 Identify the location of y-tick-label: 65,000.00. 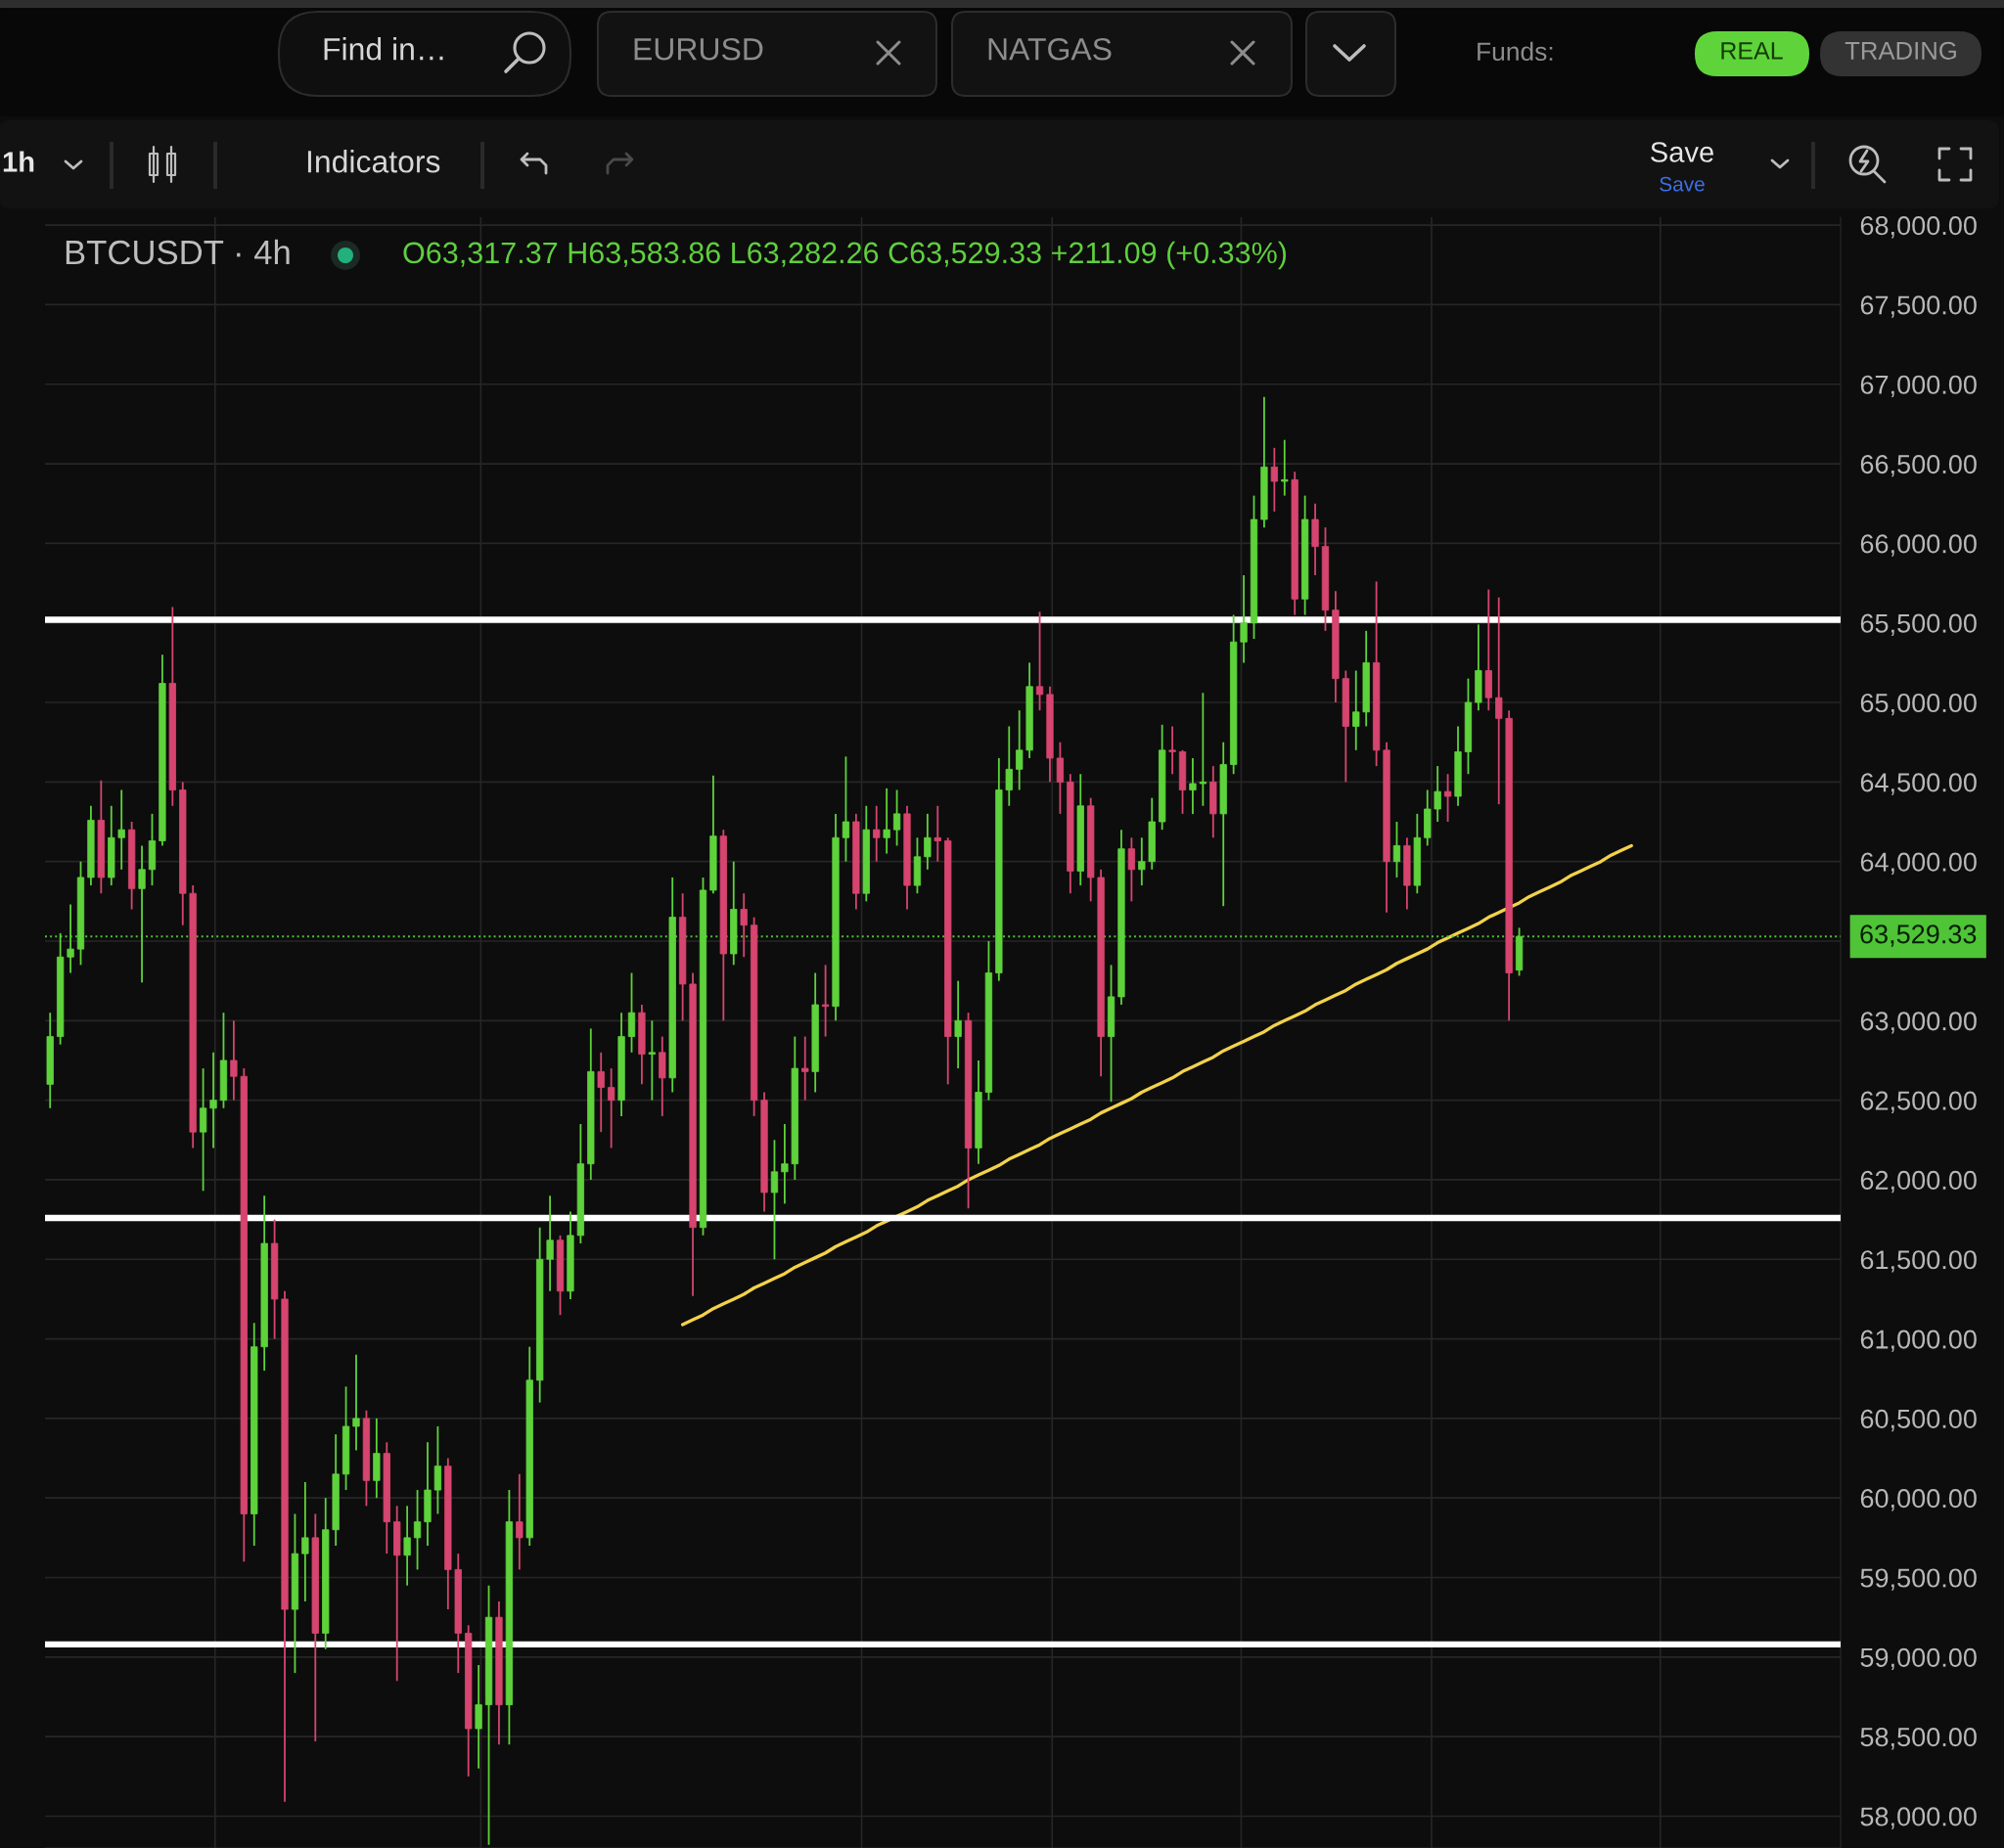
(1918, 704).